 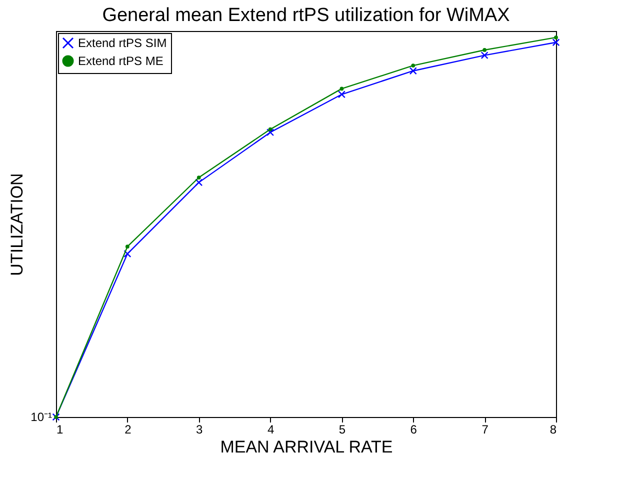 What do you see at coordinates (485, 429) in the screenshot?
I see `x-tick-label: 7` at bounding box center [485, 429].